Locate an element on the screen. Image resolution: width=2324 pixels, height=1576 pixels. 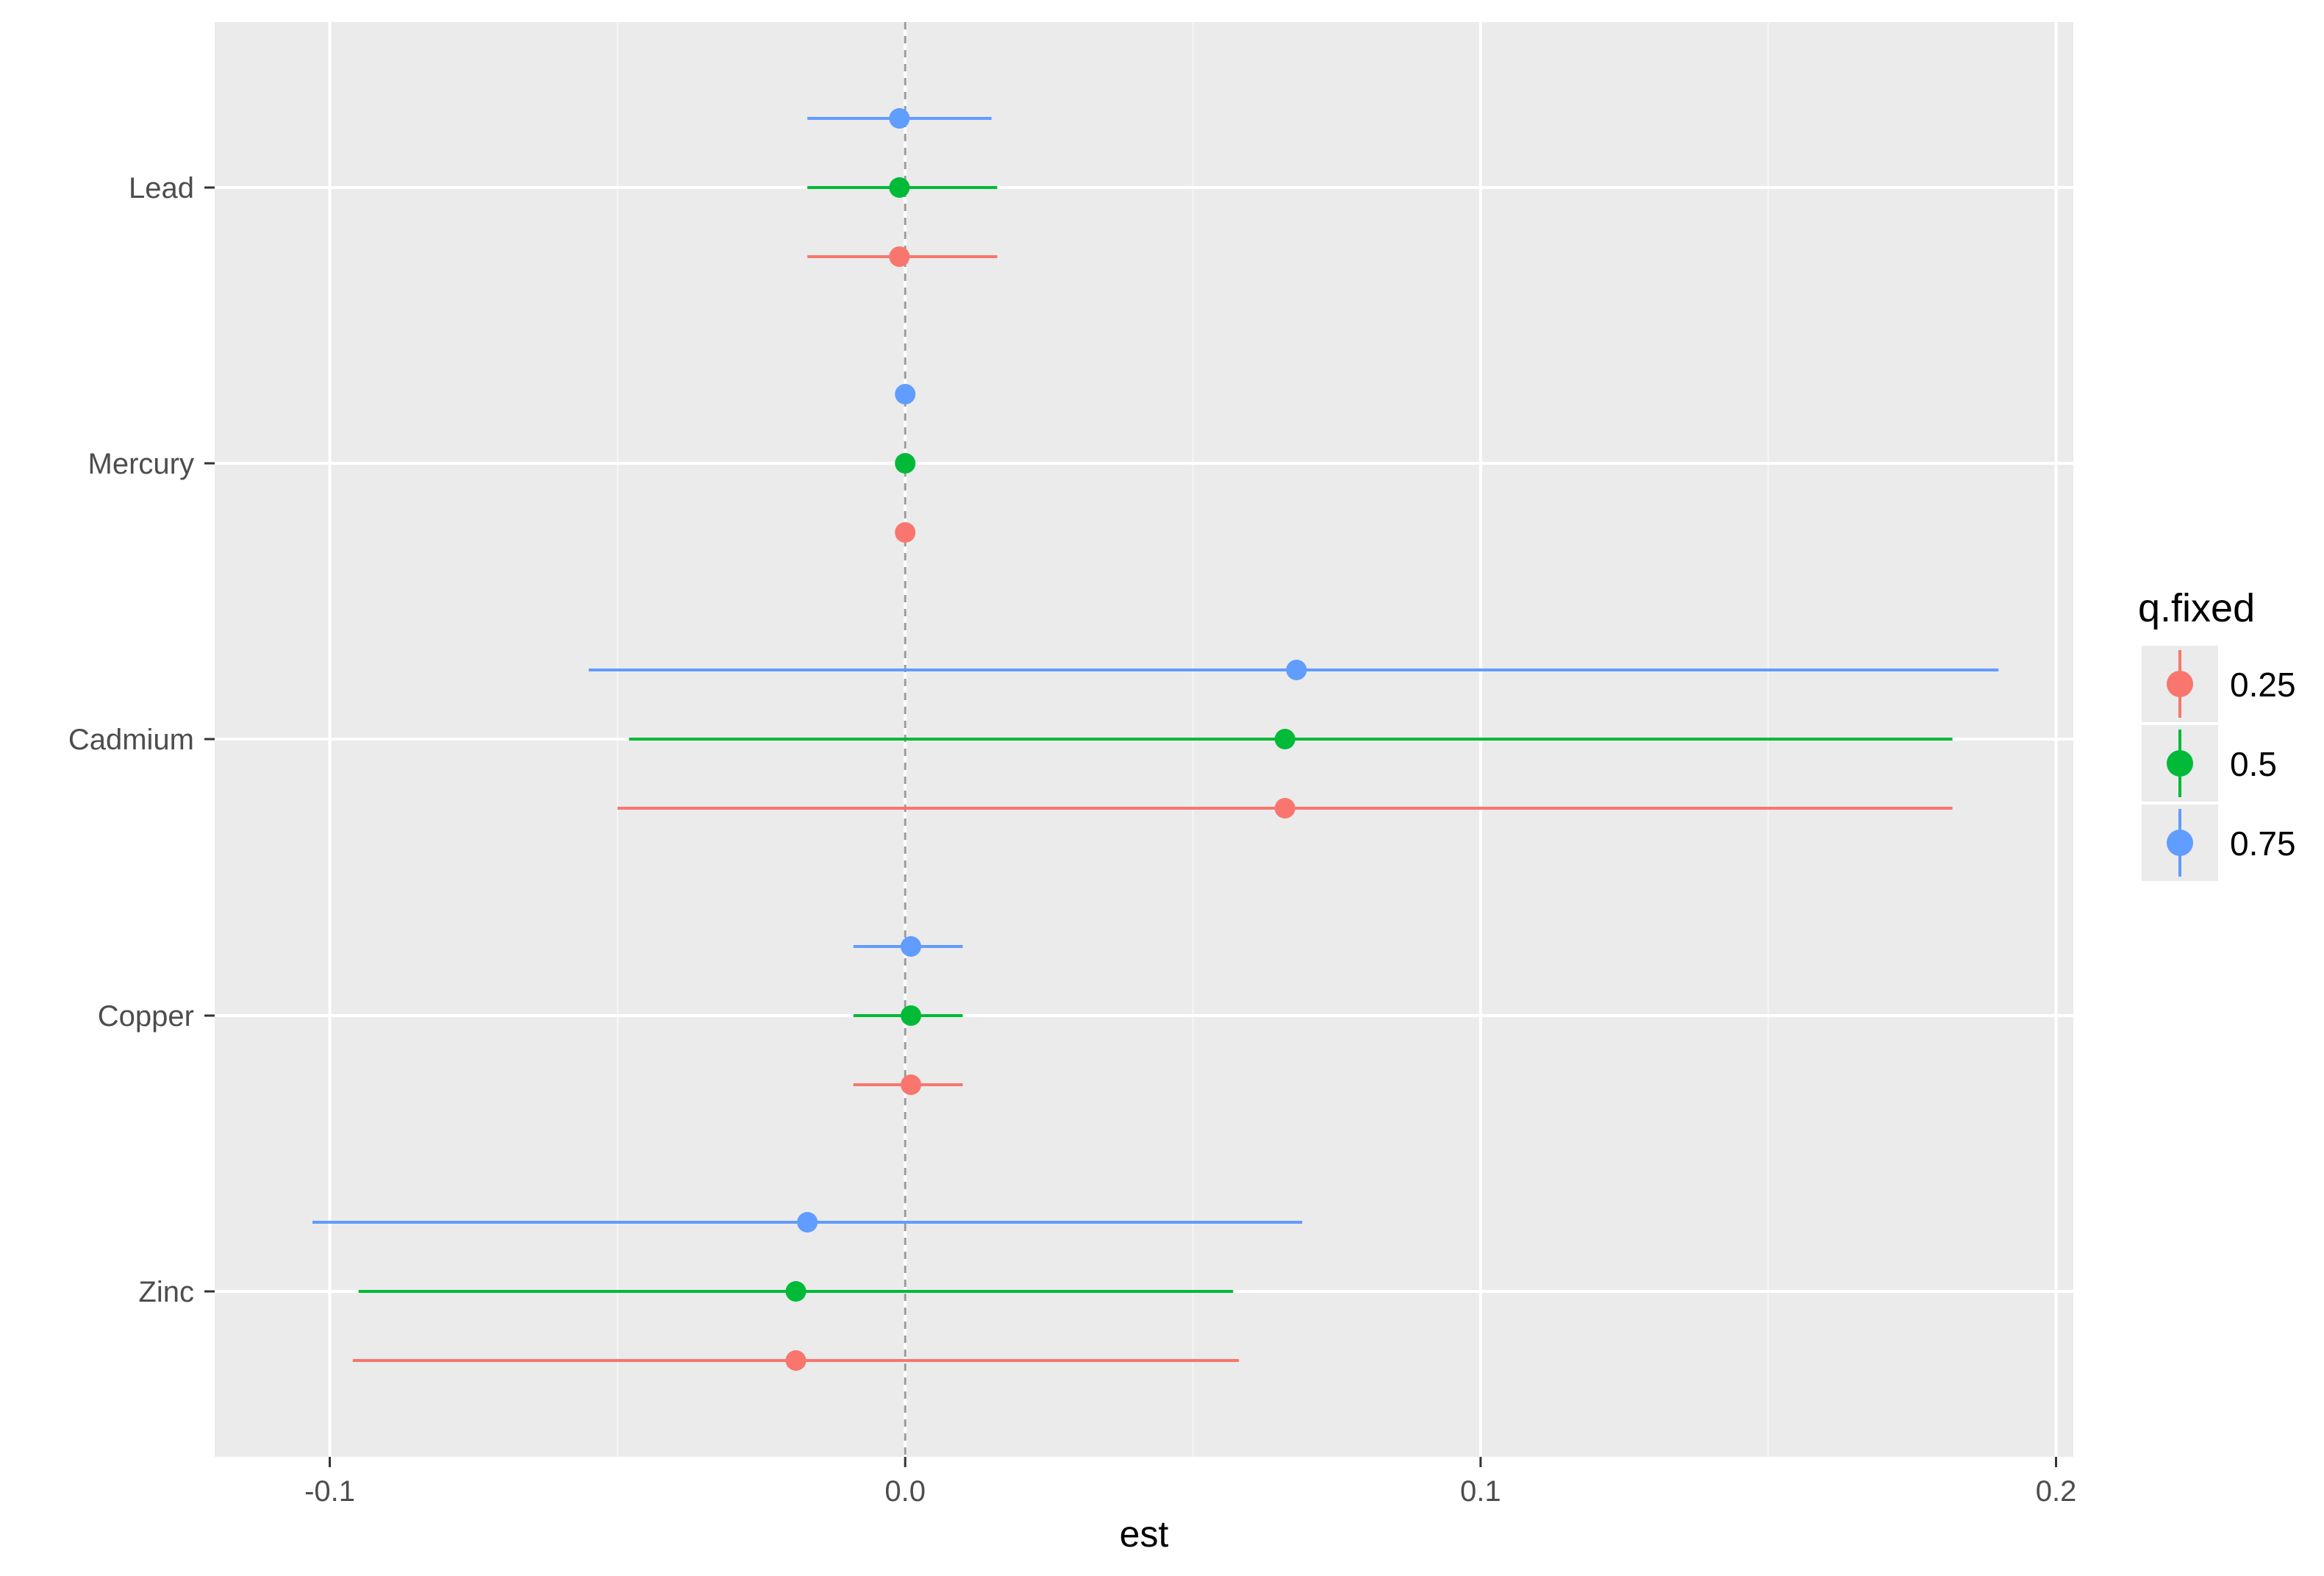
legend-label-0.5: 0.5 is located at coordinates (2253, 764).